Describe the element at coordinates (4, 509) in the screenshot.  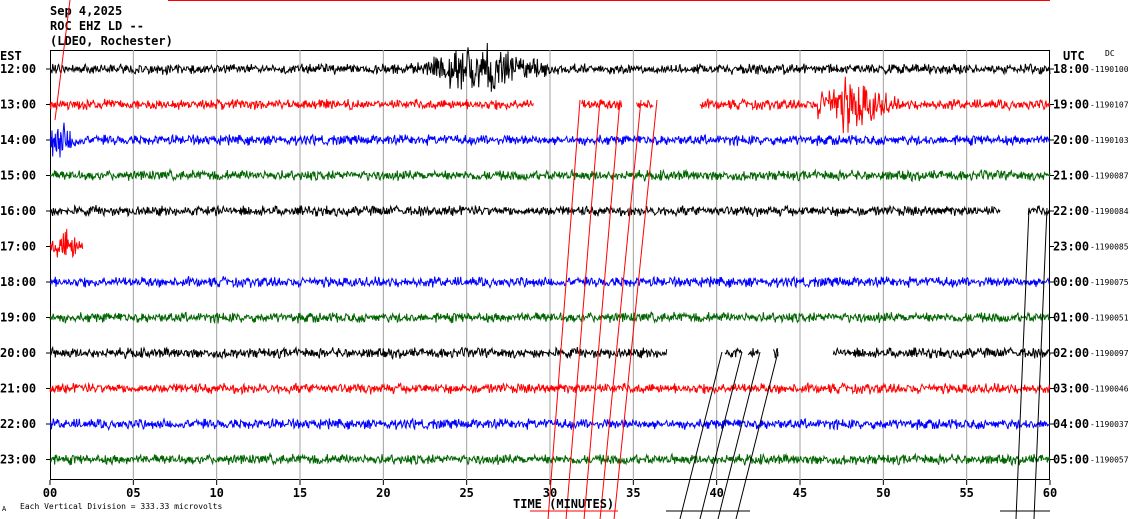
I see `corner-glyph: A` at that location.